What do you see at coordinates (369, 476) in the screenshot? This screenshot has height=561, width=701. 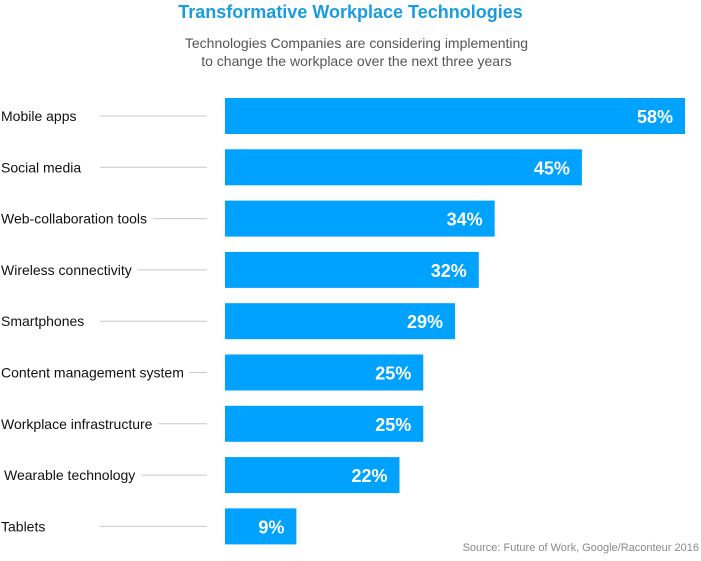 I see `bar-value-label: 22%` at bounding box center [369, 476].